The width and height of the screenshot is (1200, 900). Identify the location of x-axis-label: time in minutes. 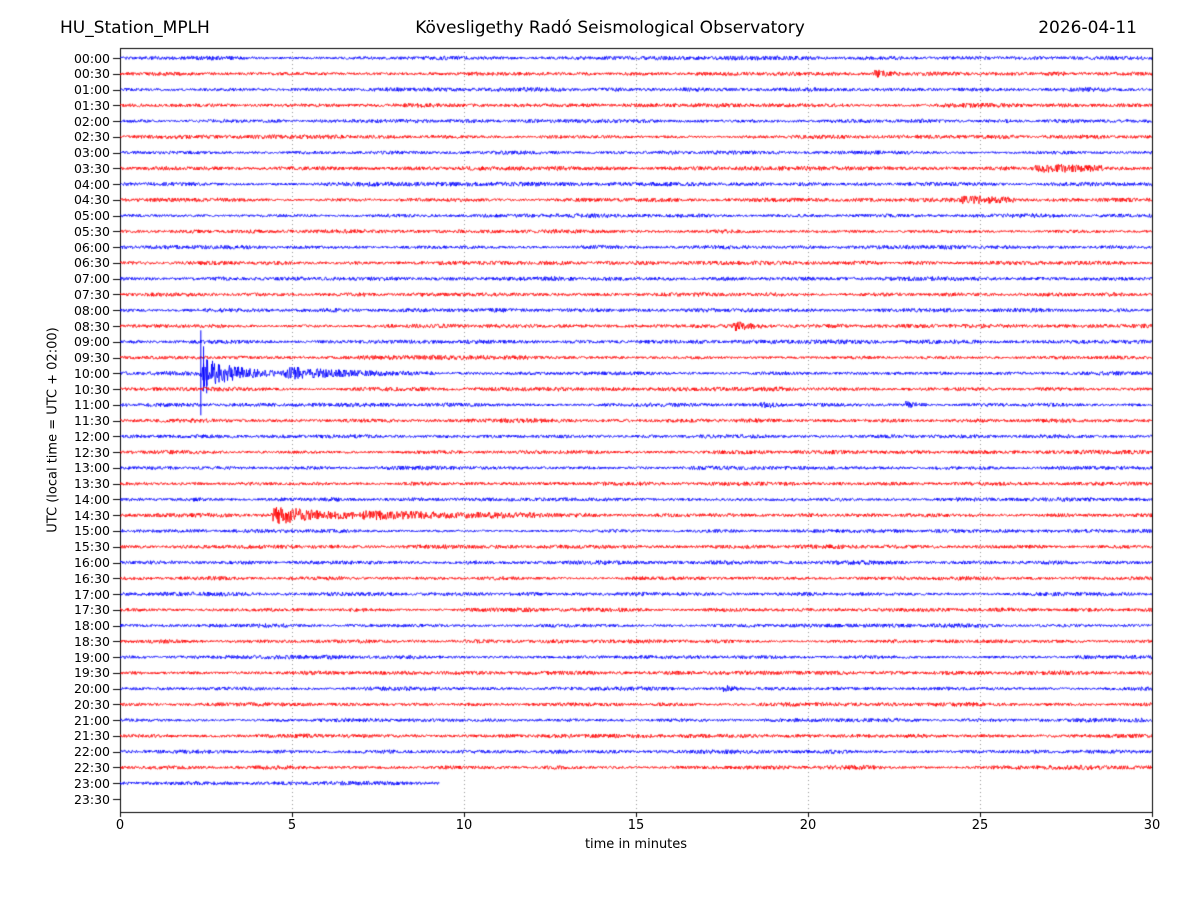
(636, 844).